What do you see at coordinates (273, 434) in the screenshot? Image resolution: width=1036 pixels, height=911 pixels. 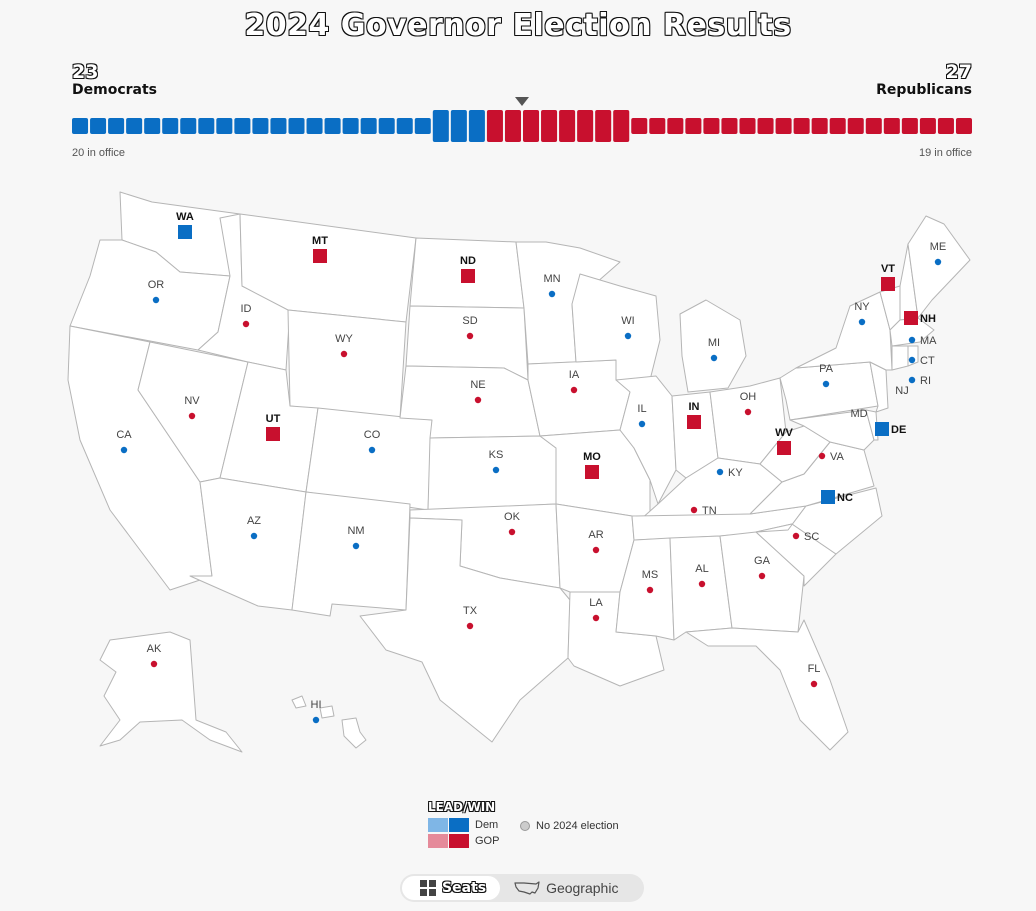 I see `state-result-ut` at bounding box center [273, 434].